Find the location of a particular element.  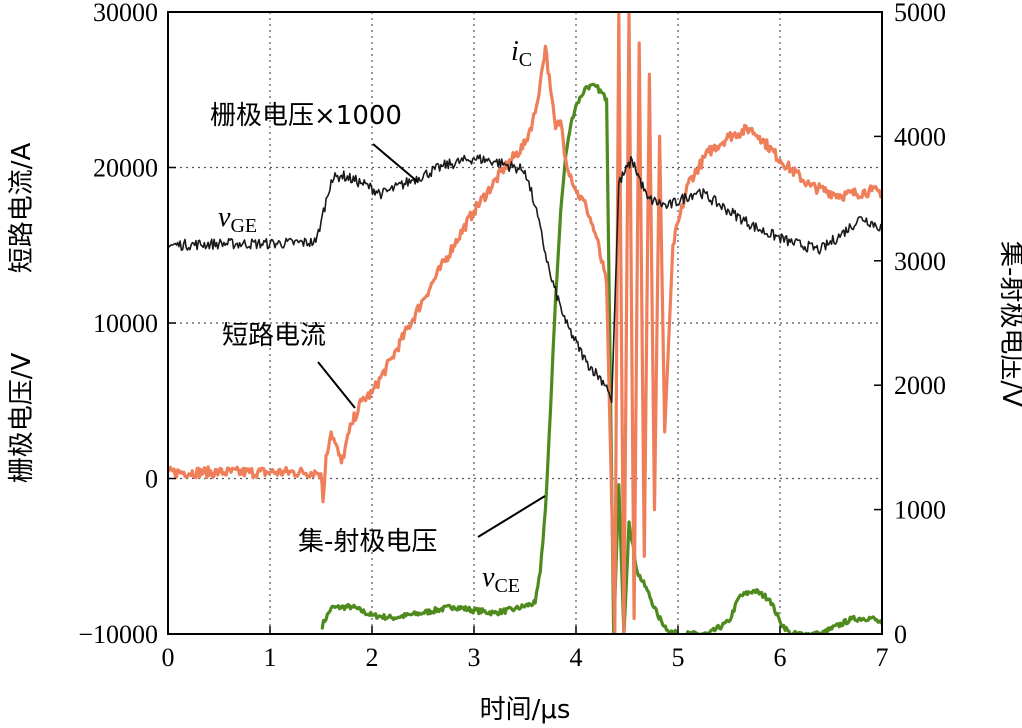

current-label: 短路电流 is located at coordinates (274, 336).